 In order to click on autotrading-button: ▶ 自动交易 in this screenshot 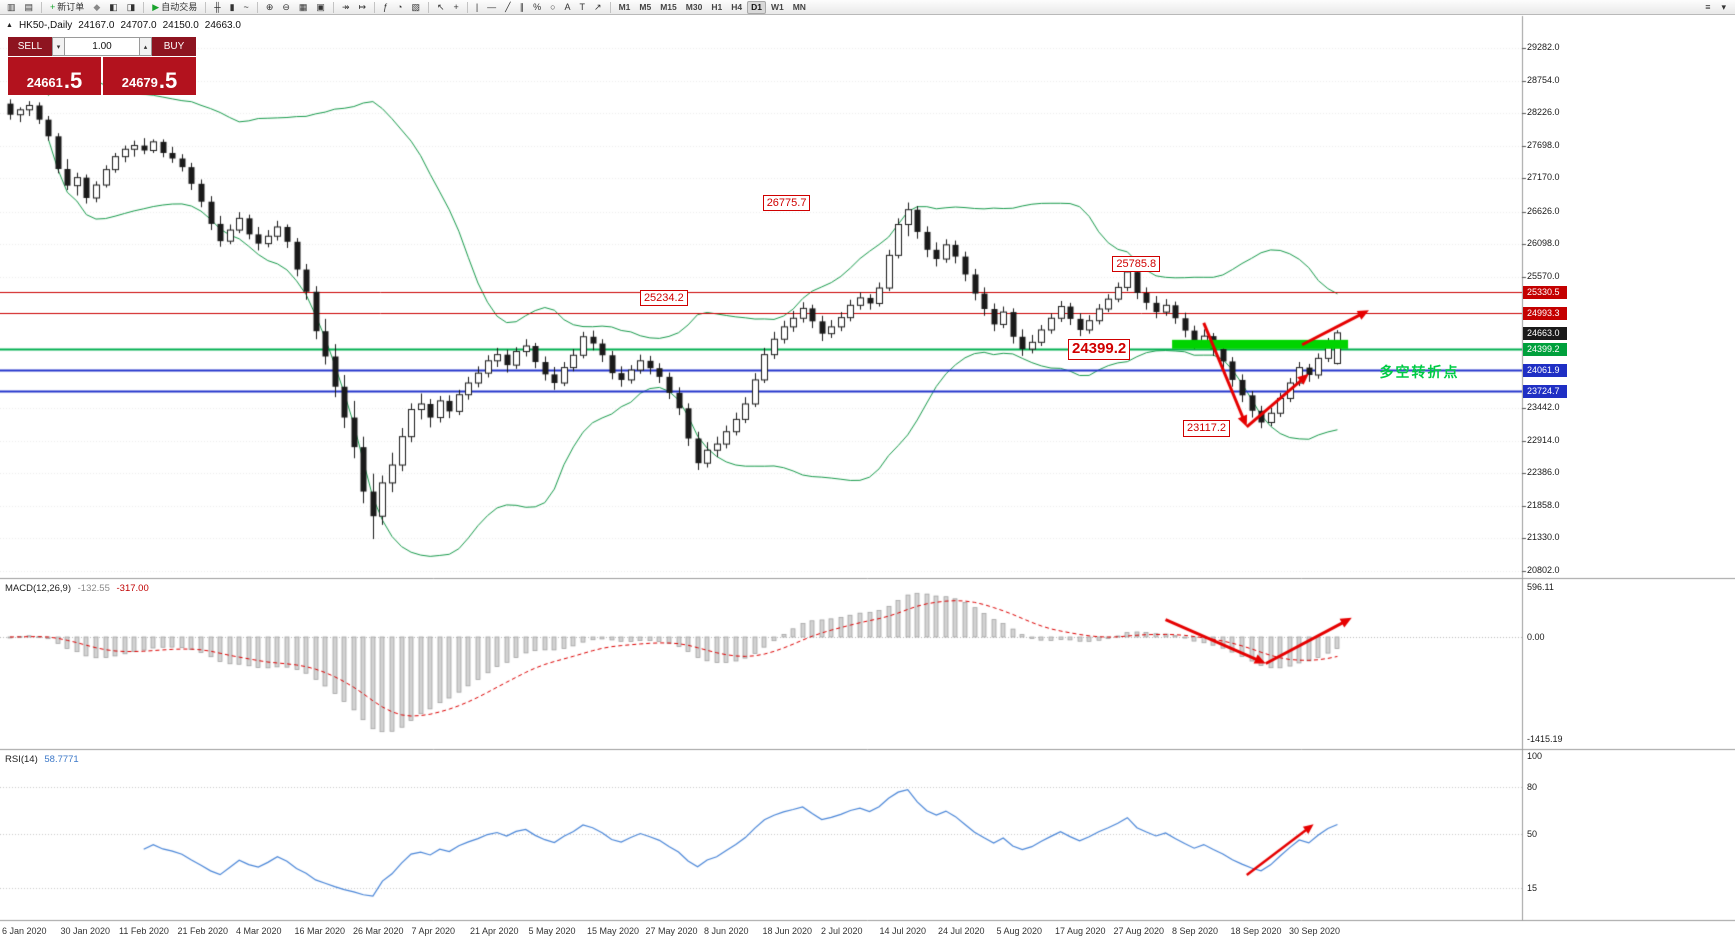, I will do `click(174, 7)`.